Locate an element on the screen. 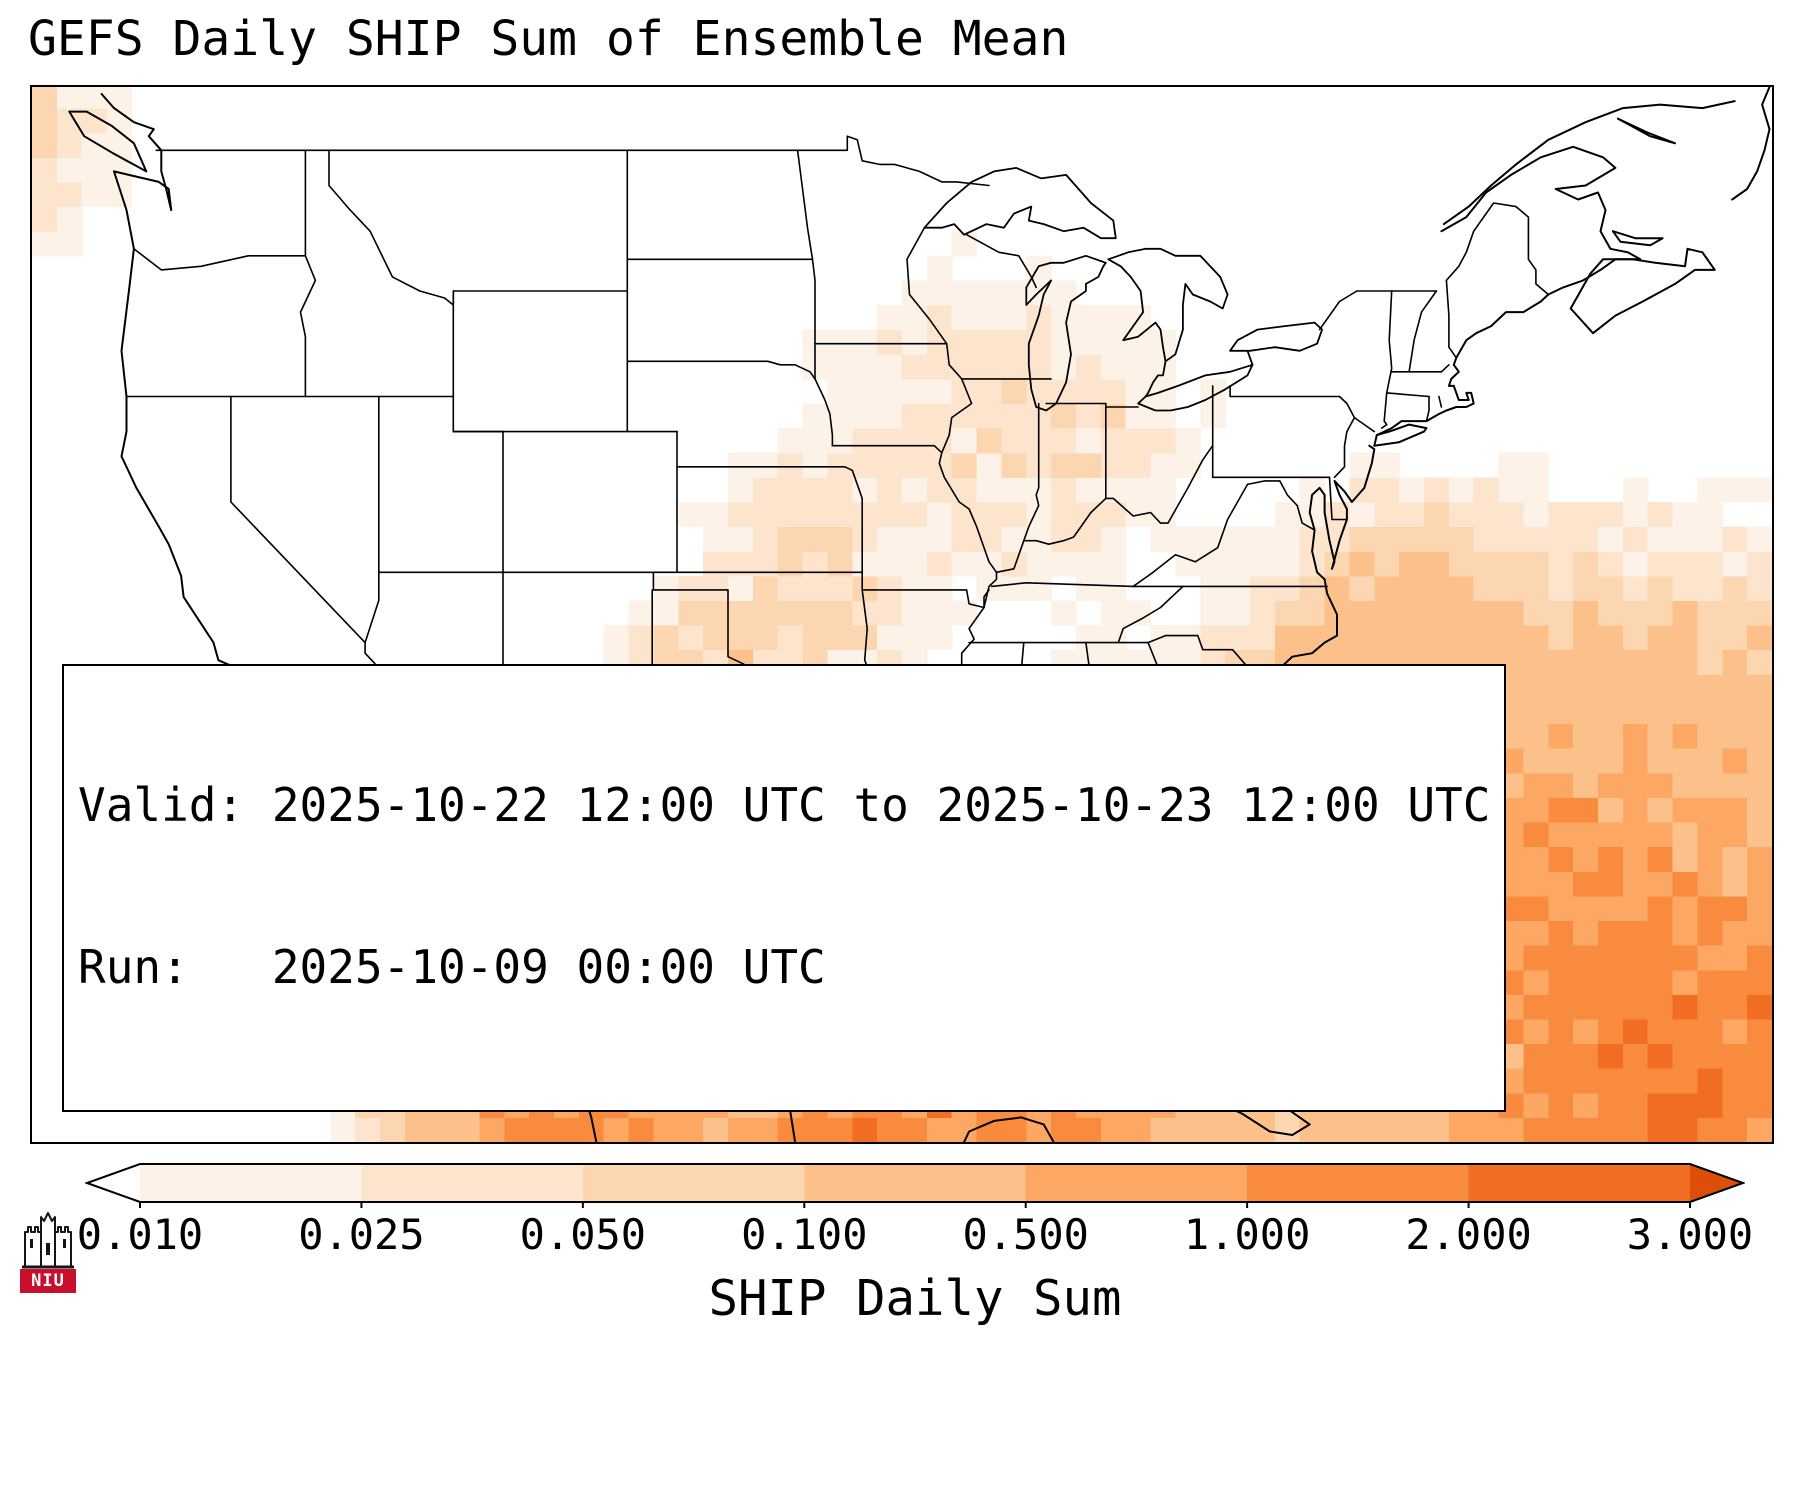 This screenshot has width=1803, height=1500. castle-icon is located at coordinates (48, 1240).